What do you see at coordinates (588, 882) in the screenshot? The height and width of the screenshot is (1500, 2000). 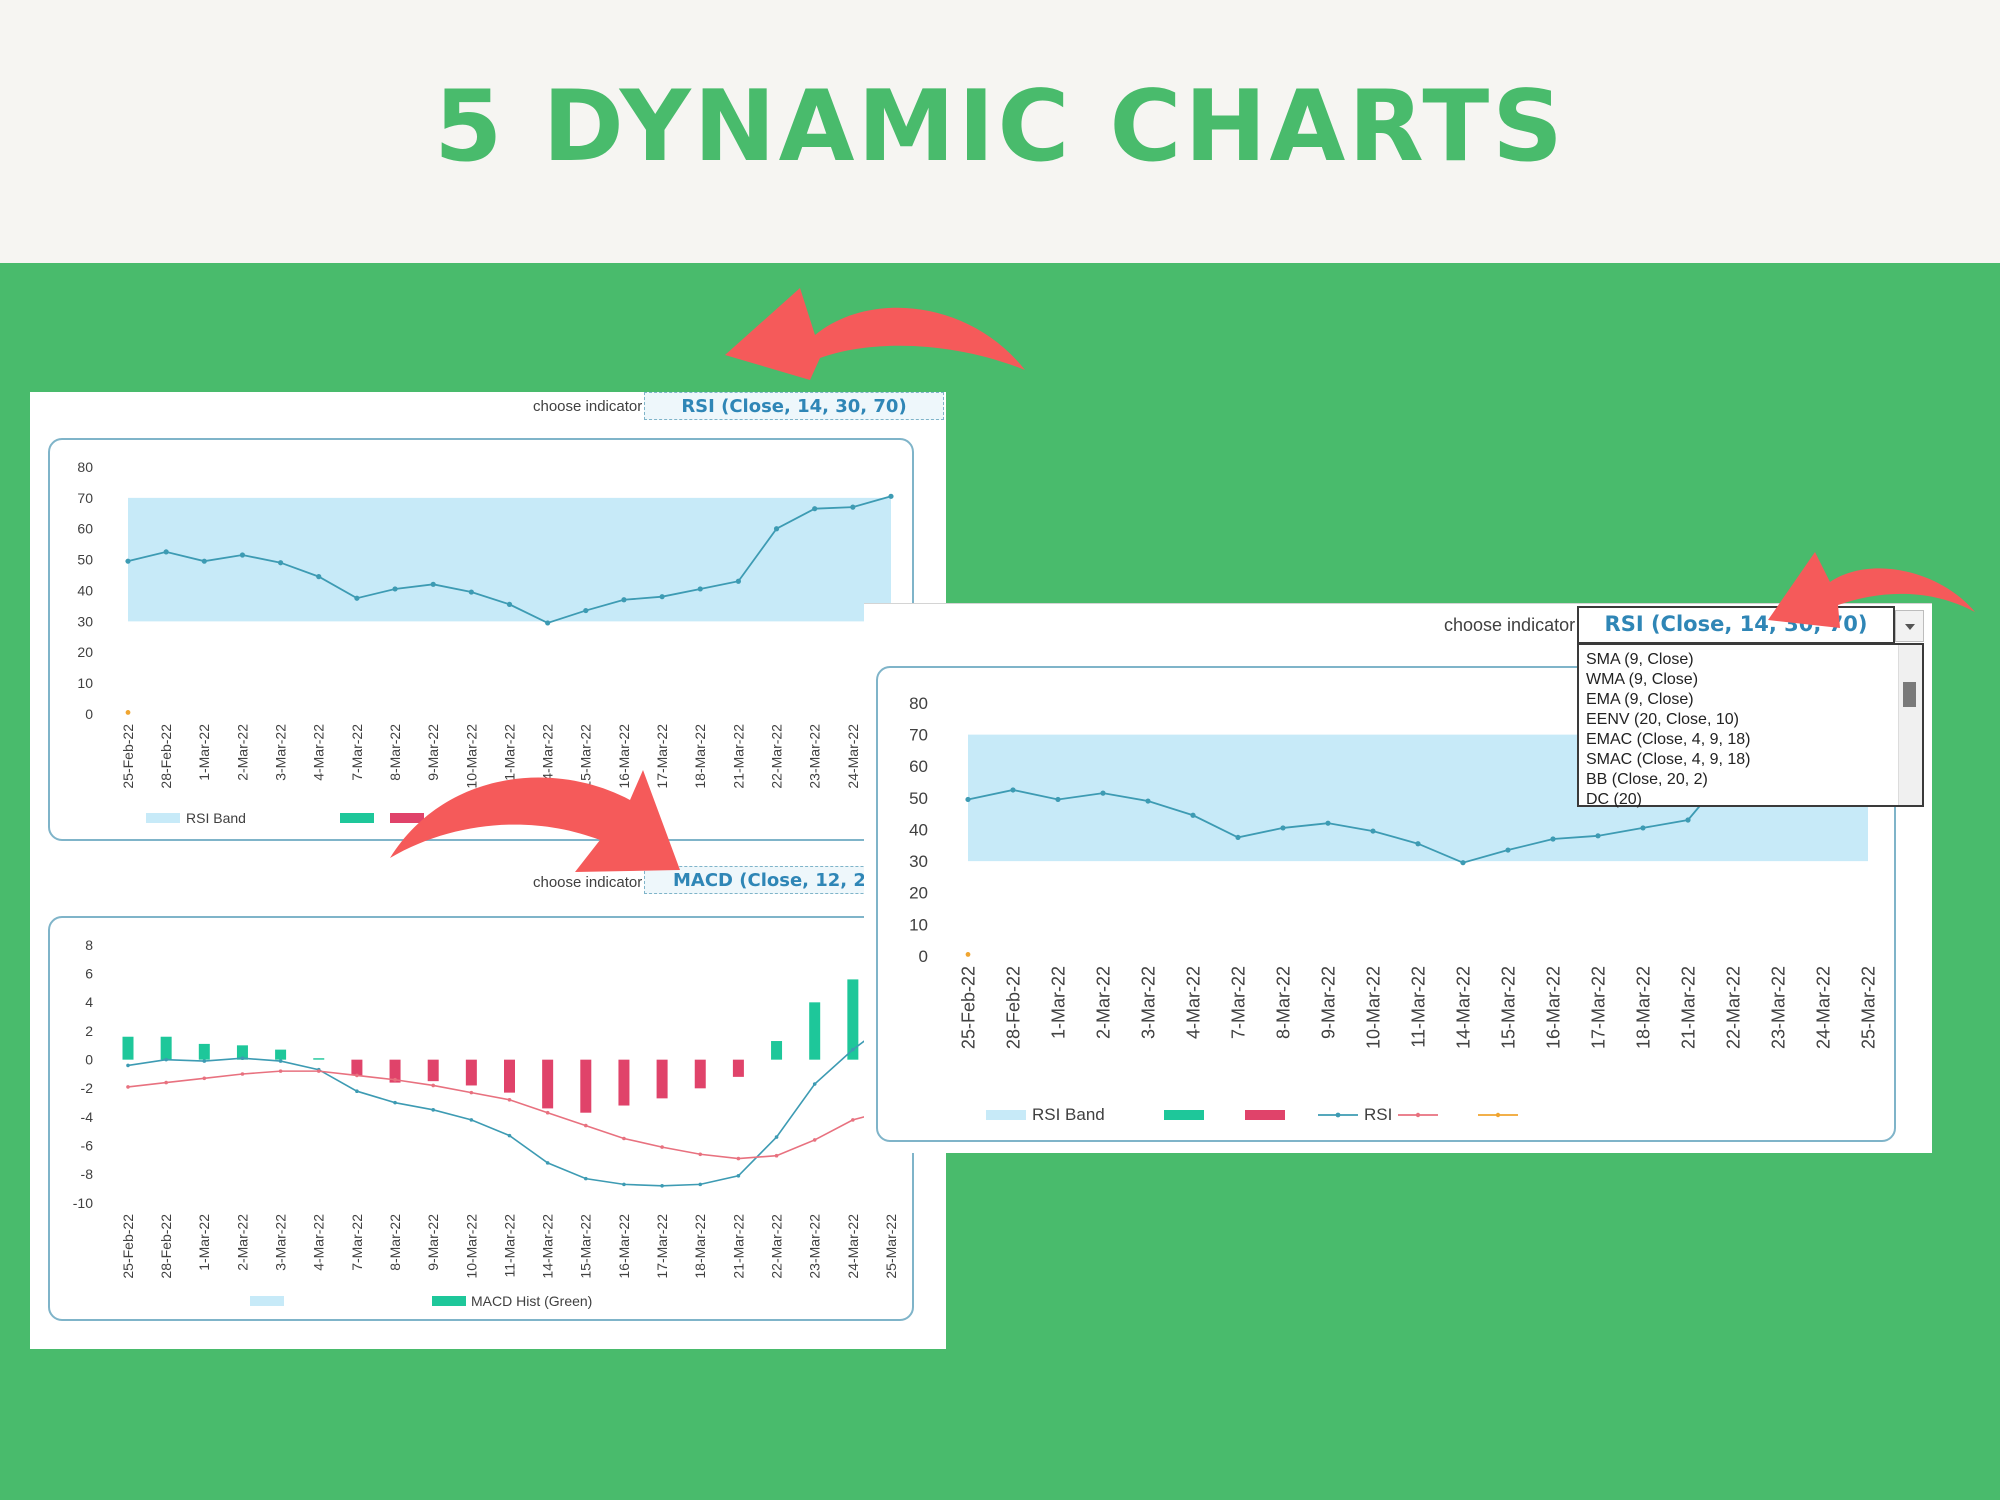 I see `choose-indicator-label-bottom: choose indicator` at bounding box center [588, 882].